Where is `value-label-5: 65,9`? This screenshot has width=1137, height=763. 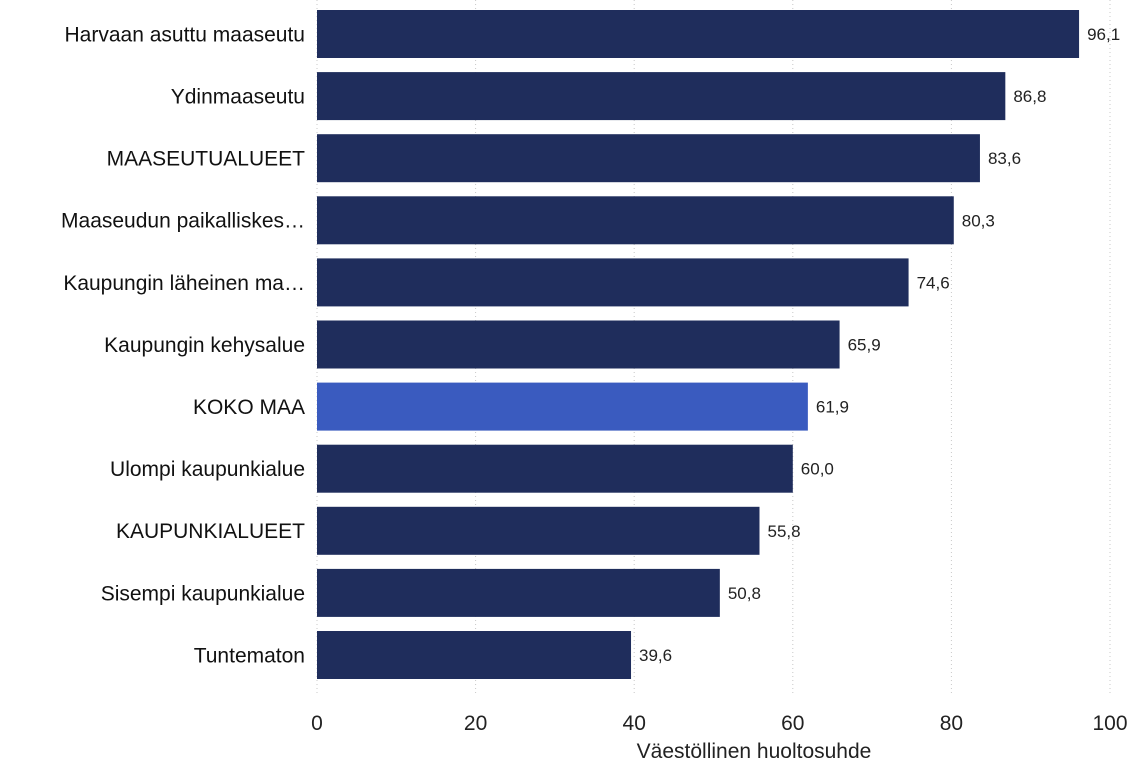
value-label-5: 65,9 is located at coordinates (864, 344).